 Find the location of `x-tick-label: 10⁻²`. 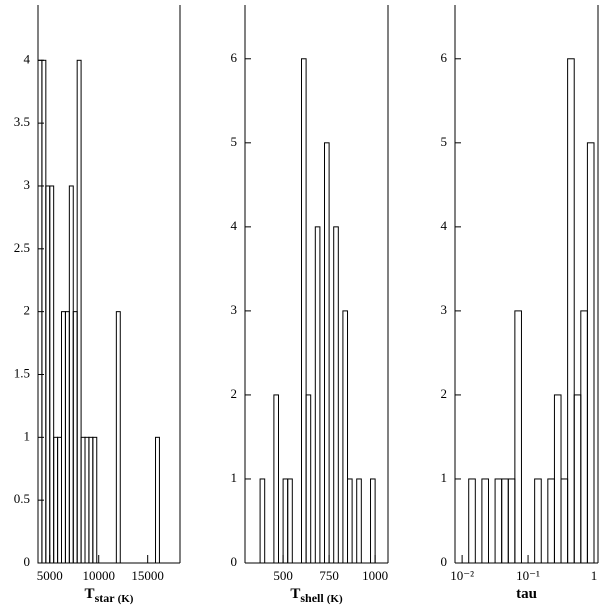

x-tick-label: 10⁻² is located at coordinates (462, 575).